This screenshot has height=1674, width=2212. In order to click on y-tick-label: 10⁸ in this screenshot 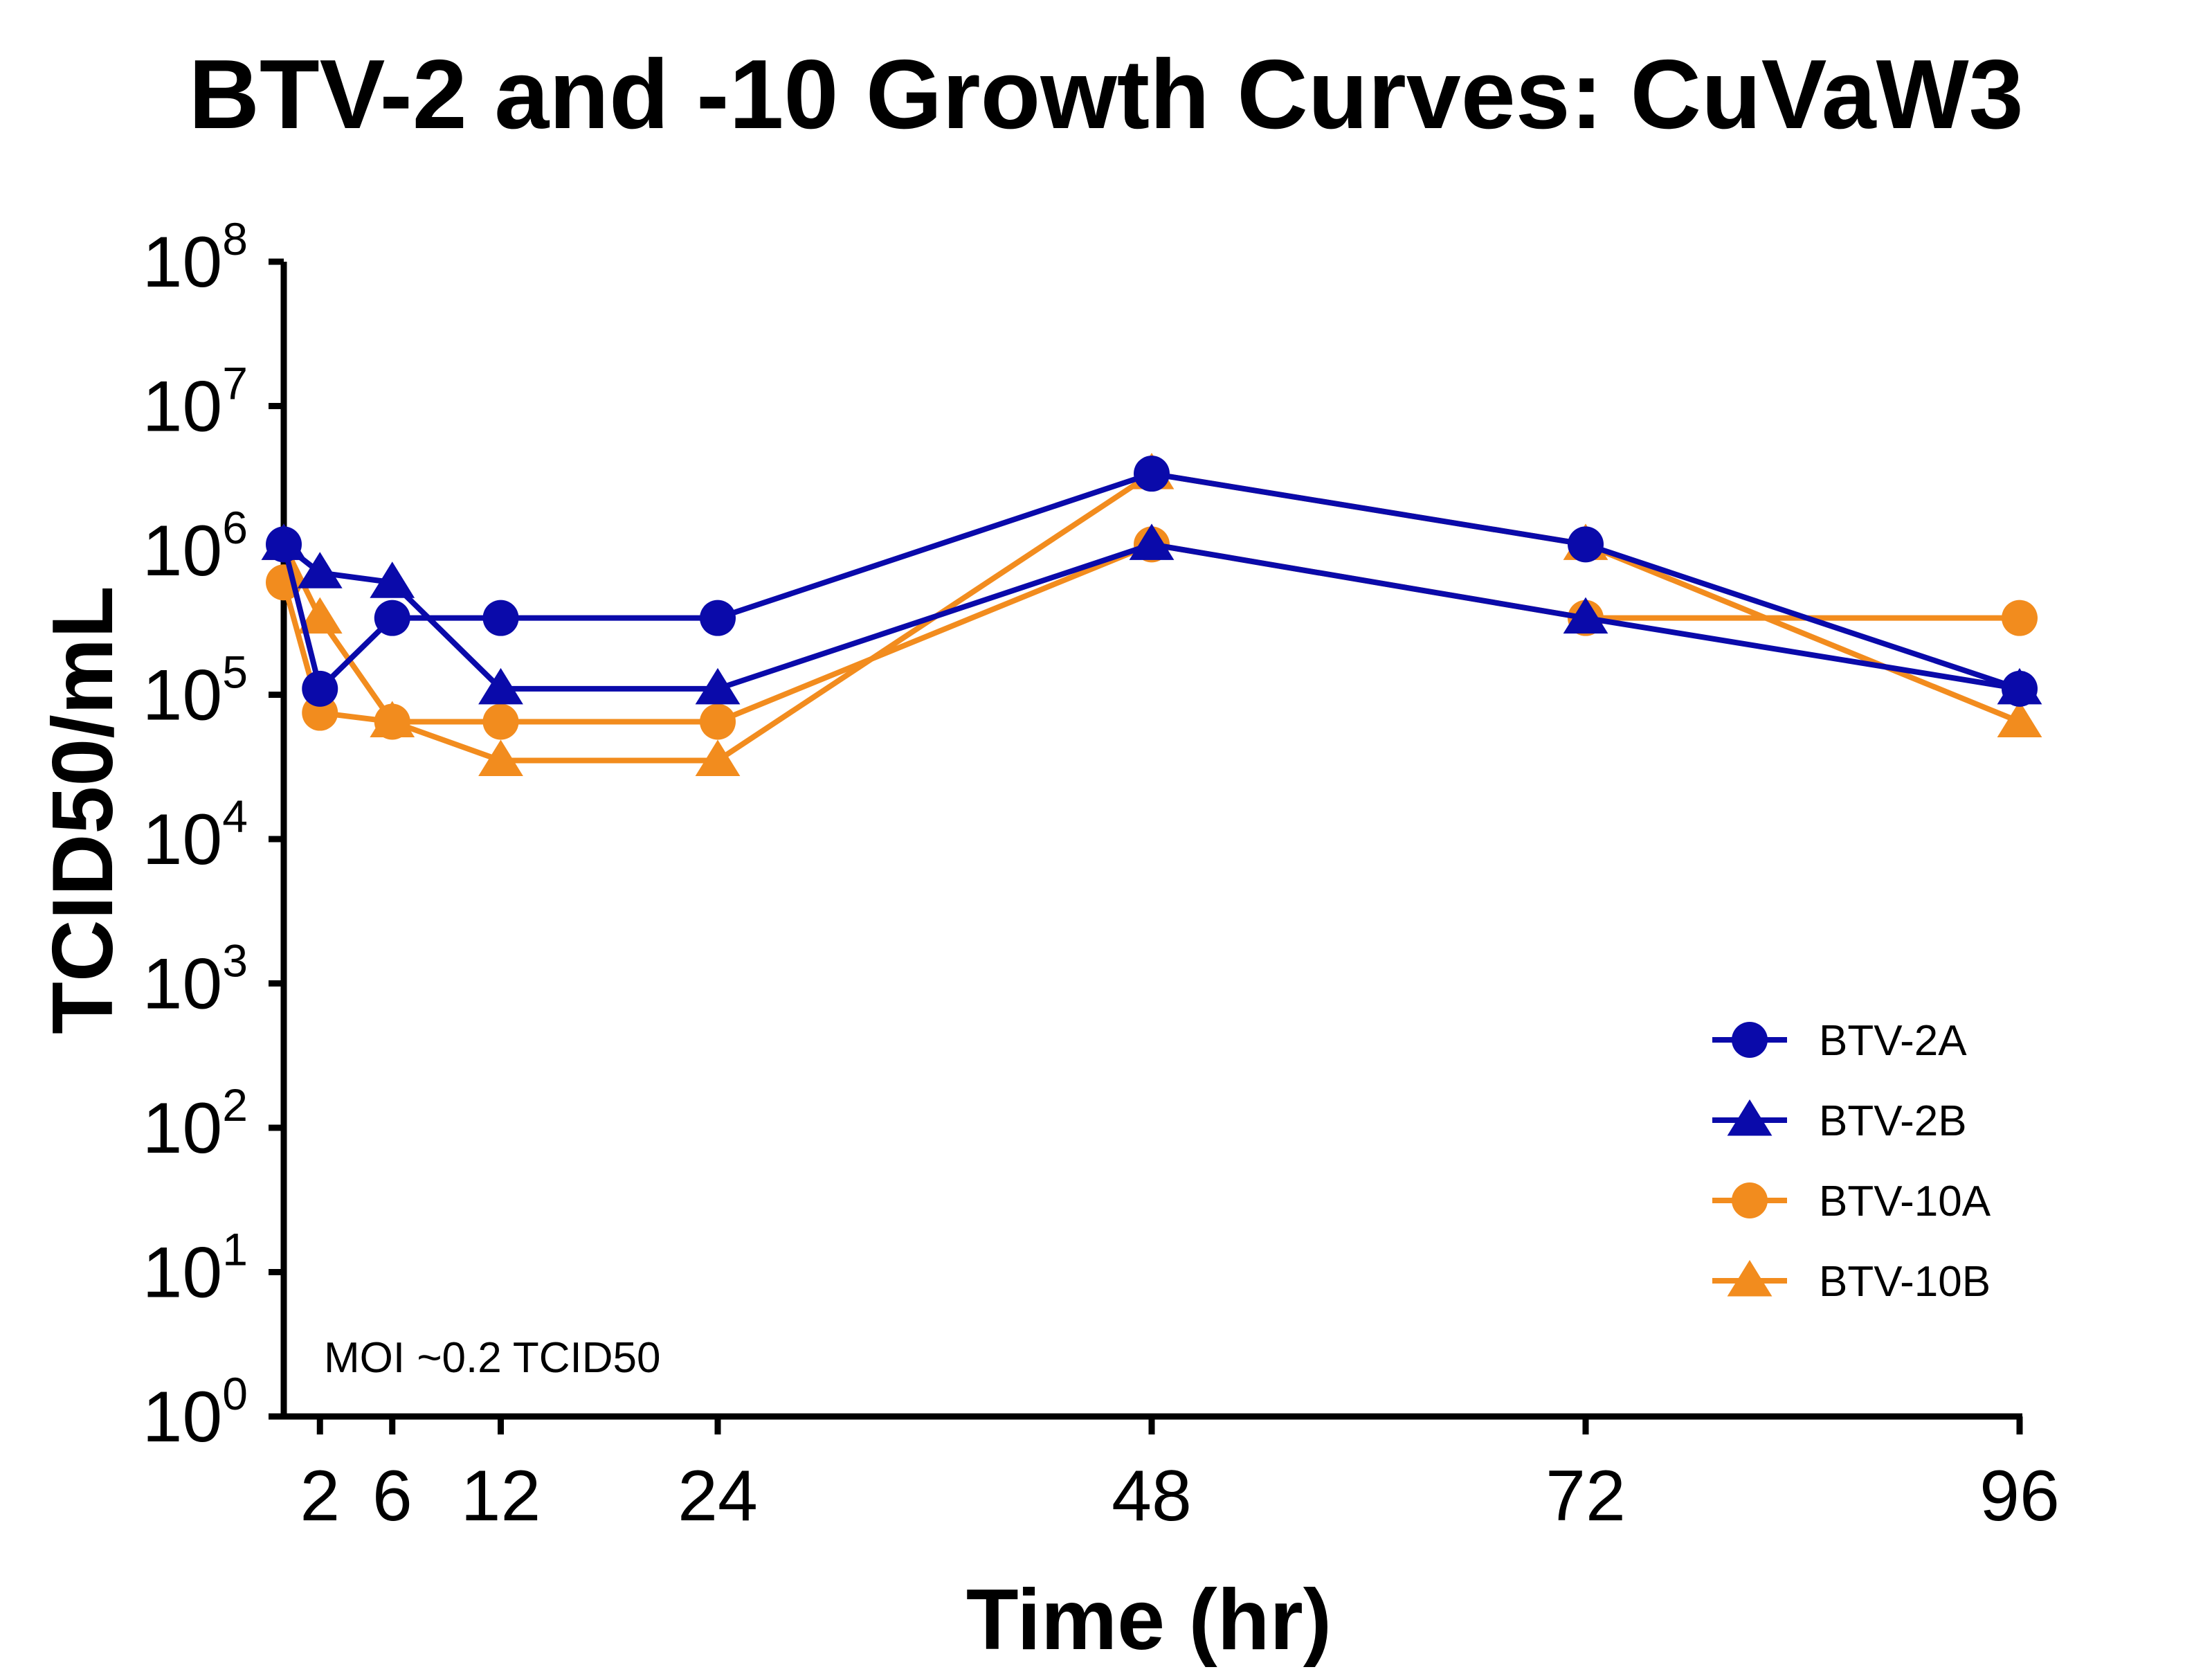, I will do `click(195, 258)`.